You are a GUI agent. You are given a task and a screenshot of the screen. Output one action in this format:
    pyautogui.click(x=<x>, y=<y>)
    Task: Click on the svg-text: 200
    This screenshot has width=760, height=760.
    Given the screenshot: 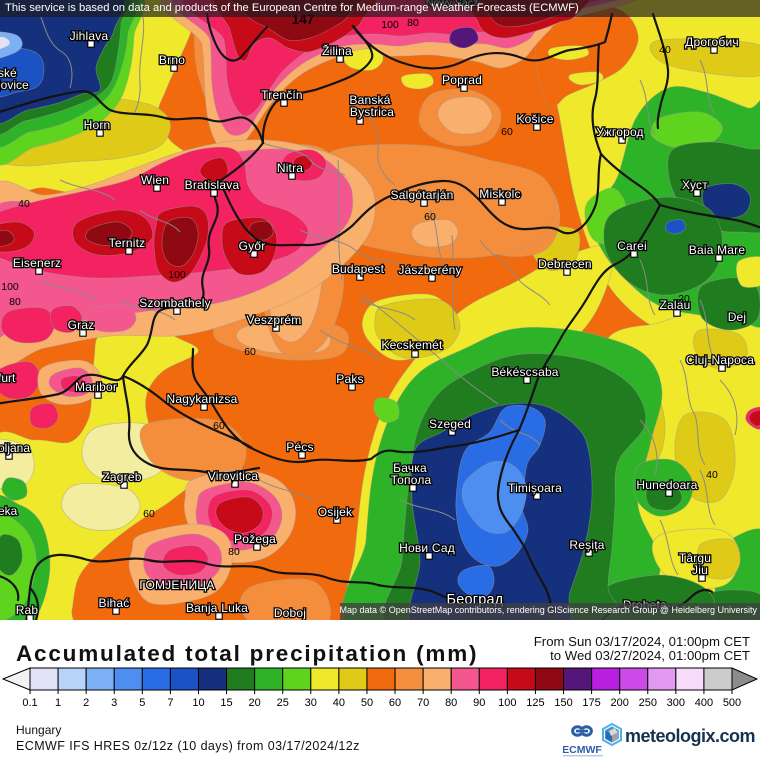 What is the action you would take?
    pyautogui.click(x=620, y=703)
    